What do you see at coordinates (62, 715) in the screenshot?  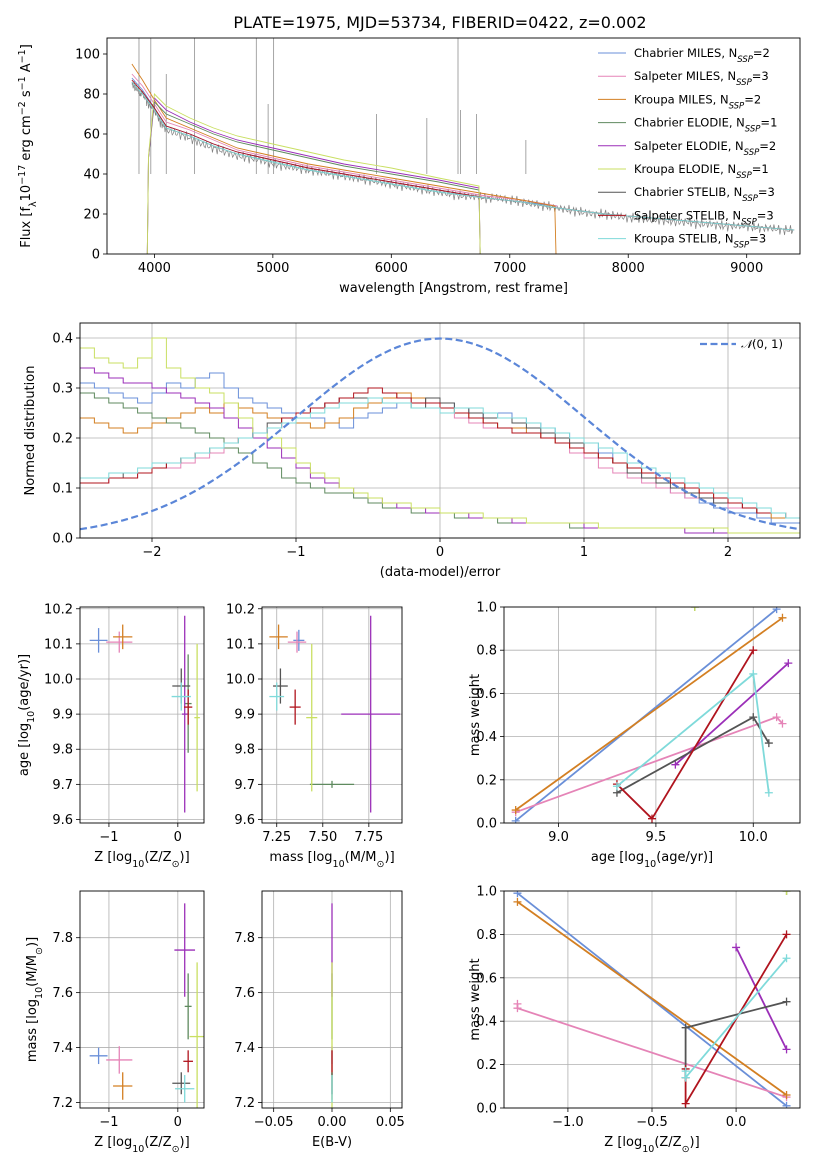 I see `y-tick-label: 9.9` at bounding box center [62, 715].